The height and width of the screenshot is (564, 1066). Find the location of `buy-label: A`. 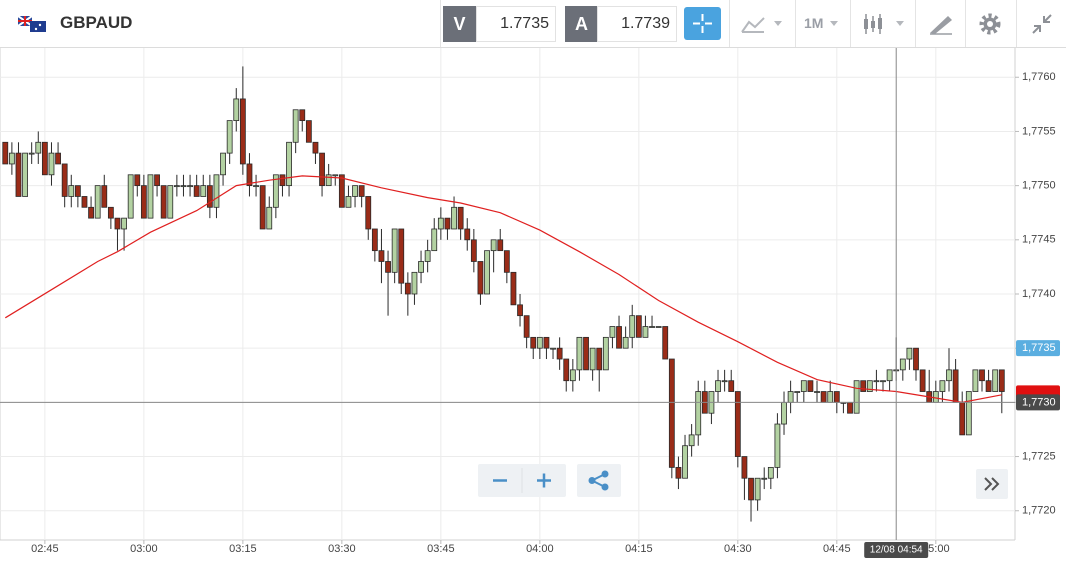

buy-label: A is located at coordinates (581, 24).